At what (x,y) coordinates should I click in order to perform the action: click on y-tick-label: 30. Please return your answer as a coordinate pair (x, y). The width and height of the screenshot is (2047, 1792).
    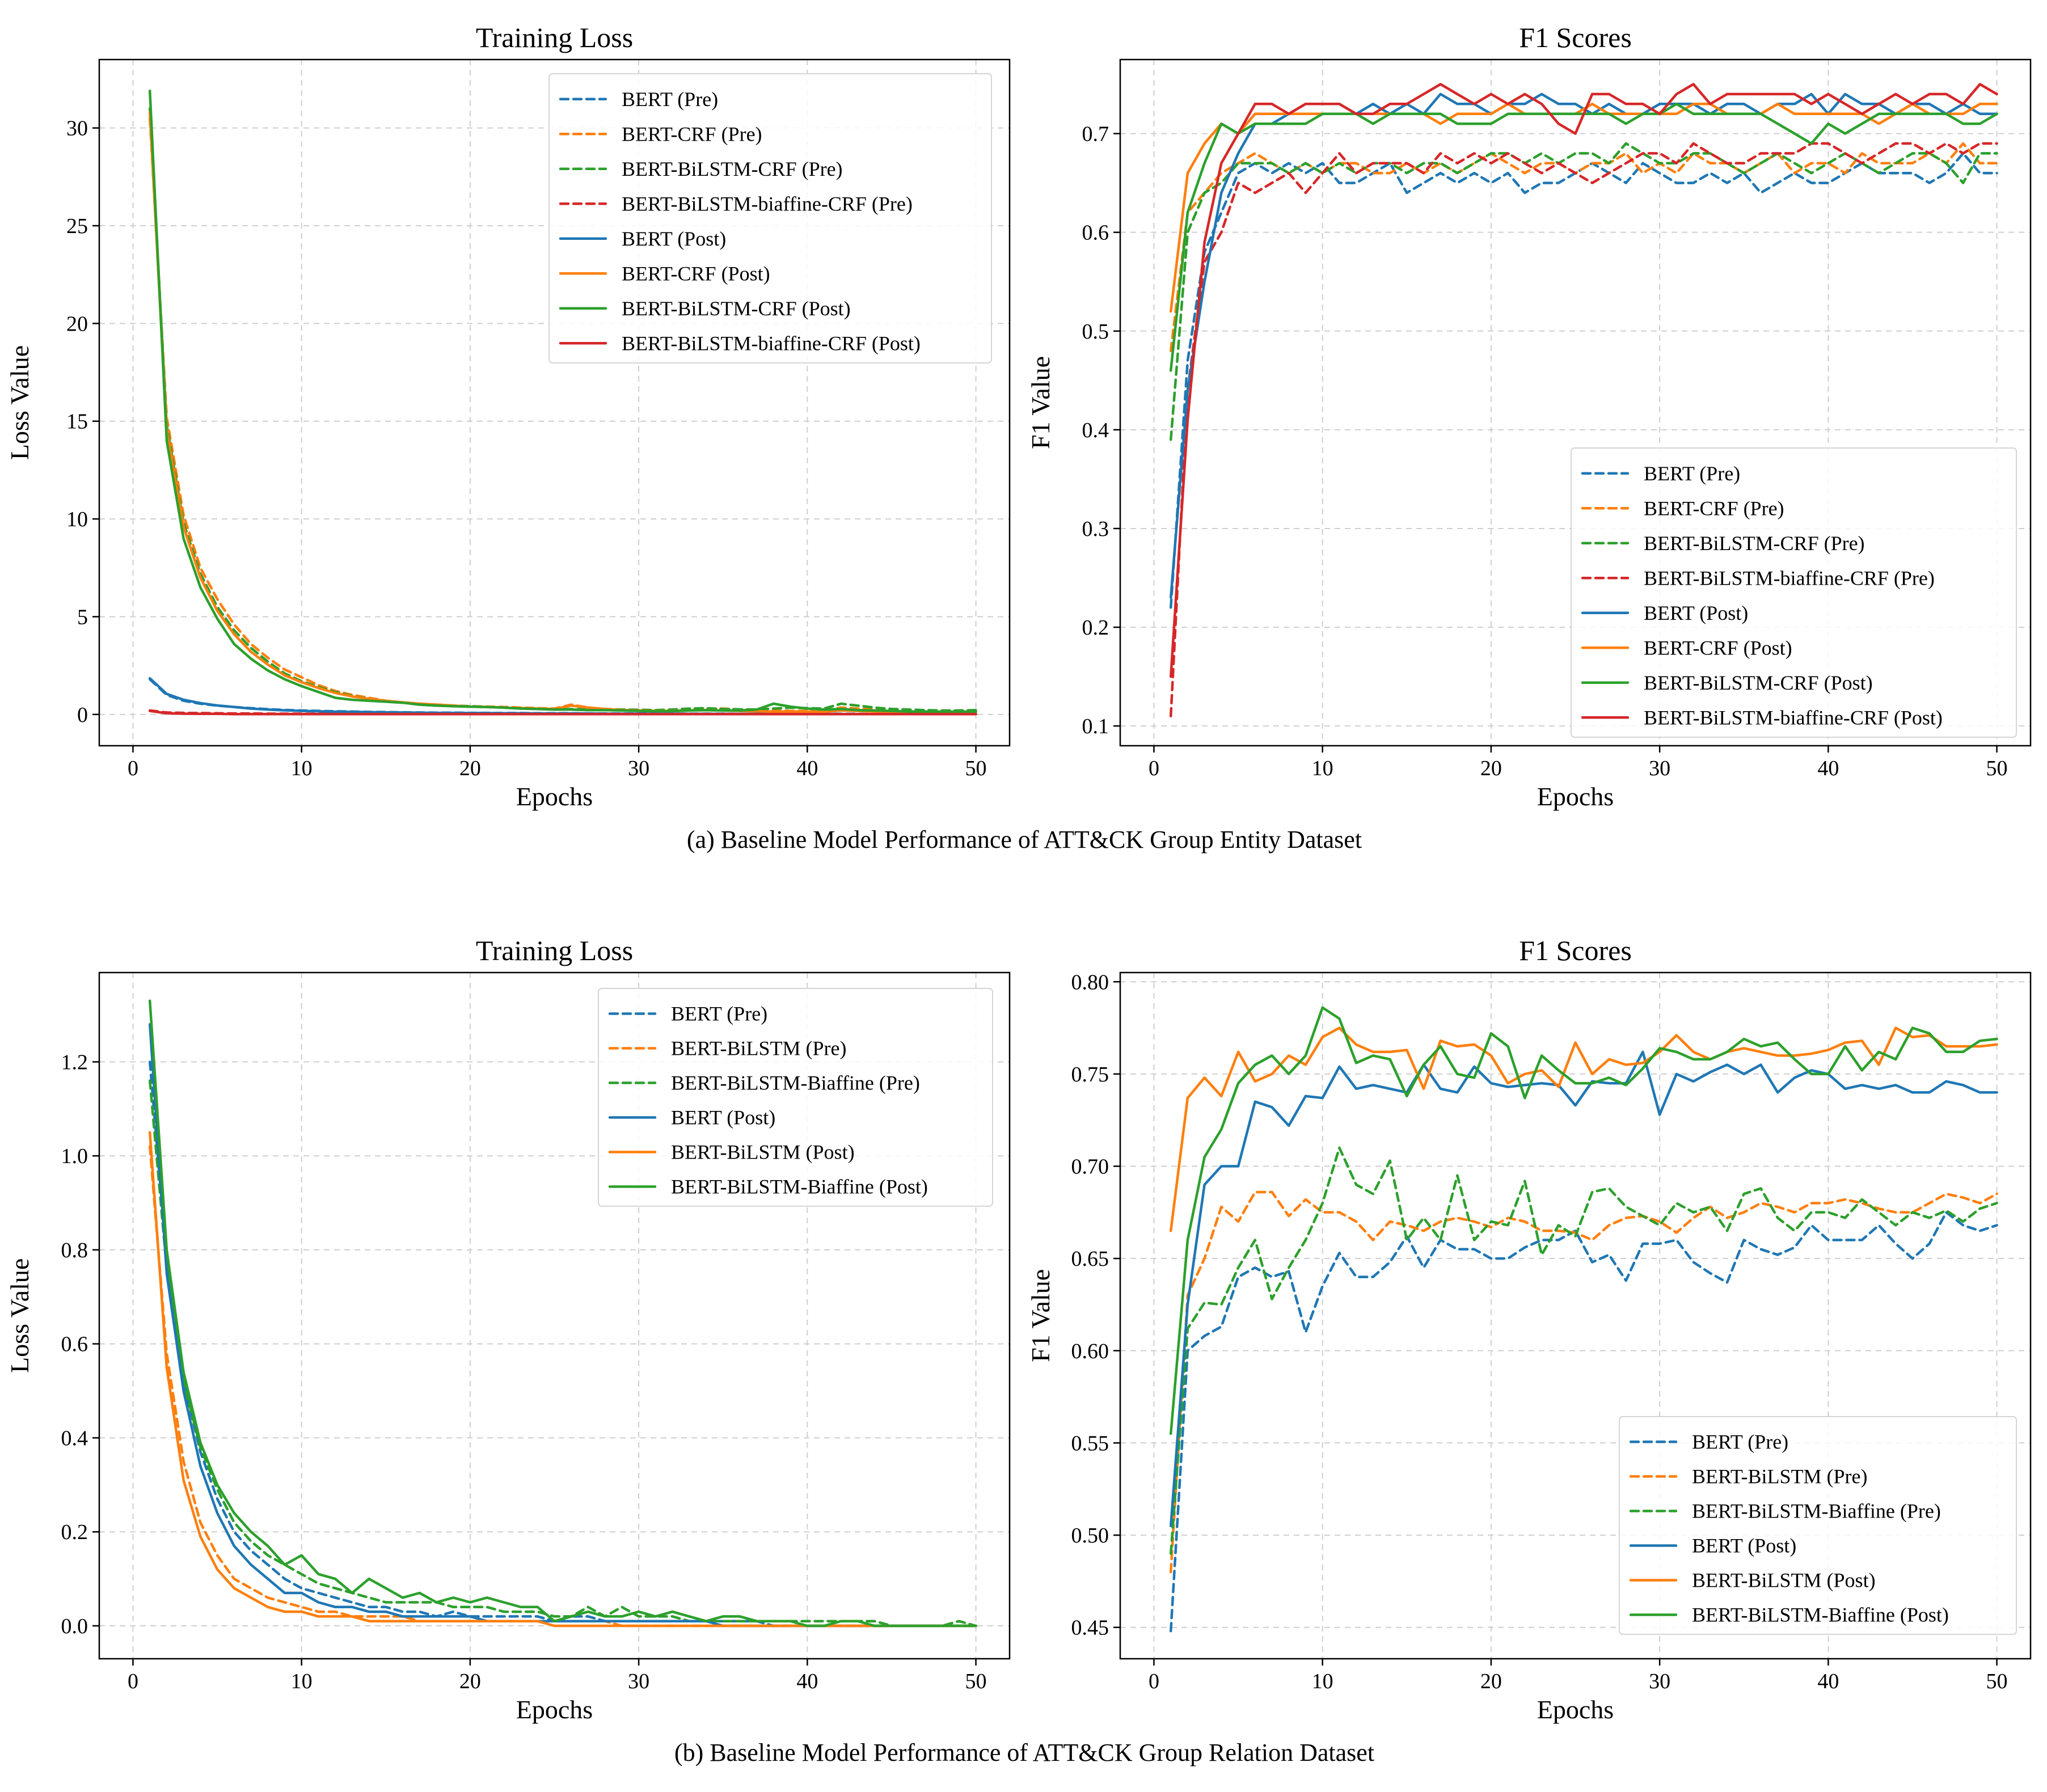
    Looking at the image, I should click on (77, 129).